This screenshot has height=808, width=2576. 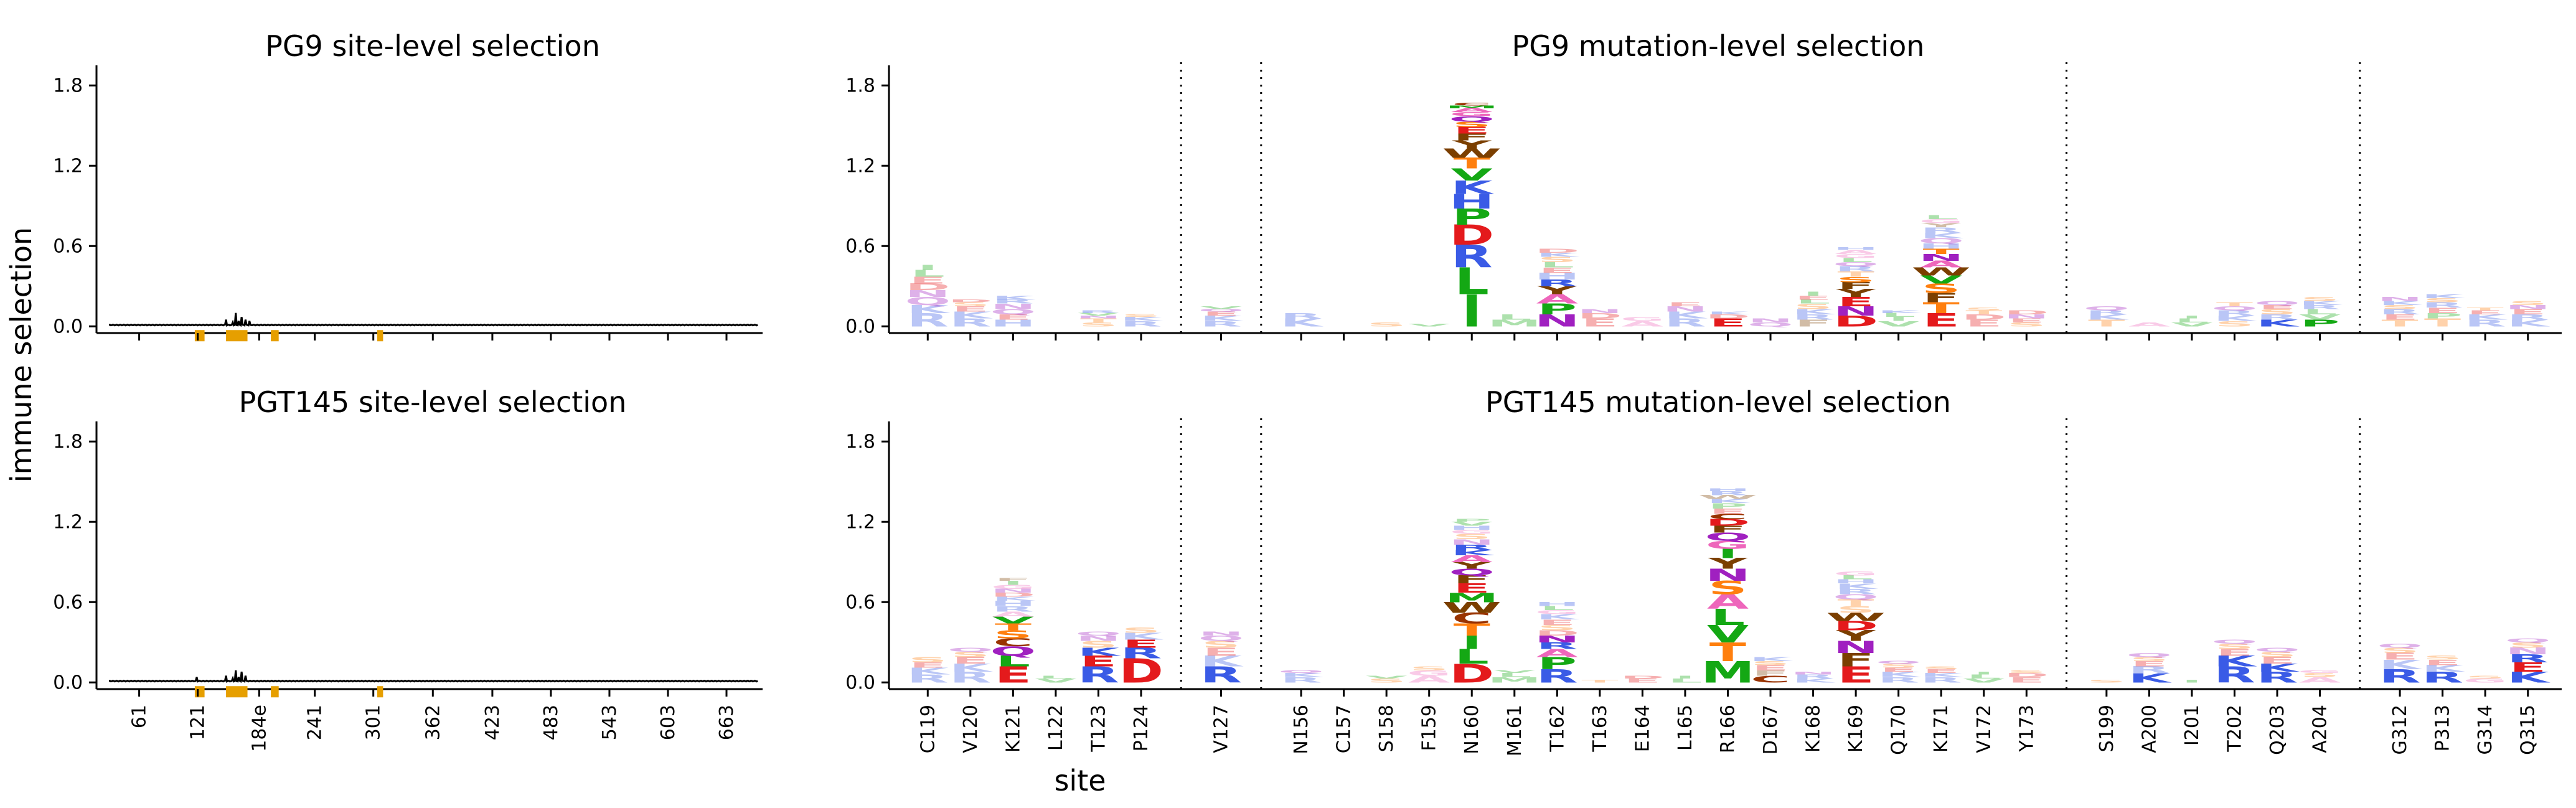 What do you see at coordinates (1221, 634) in the screenshot?
I see `pgt145-mutation-logo-letter: N` at bounding box center [1221, 634].